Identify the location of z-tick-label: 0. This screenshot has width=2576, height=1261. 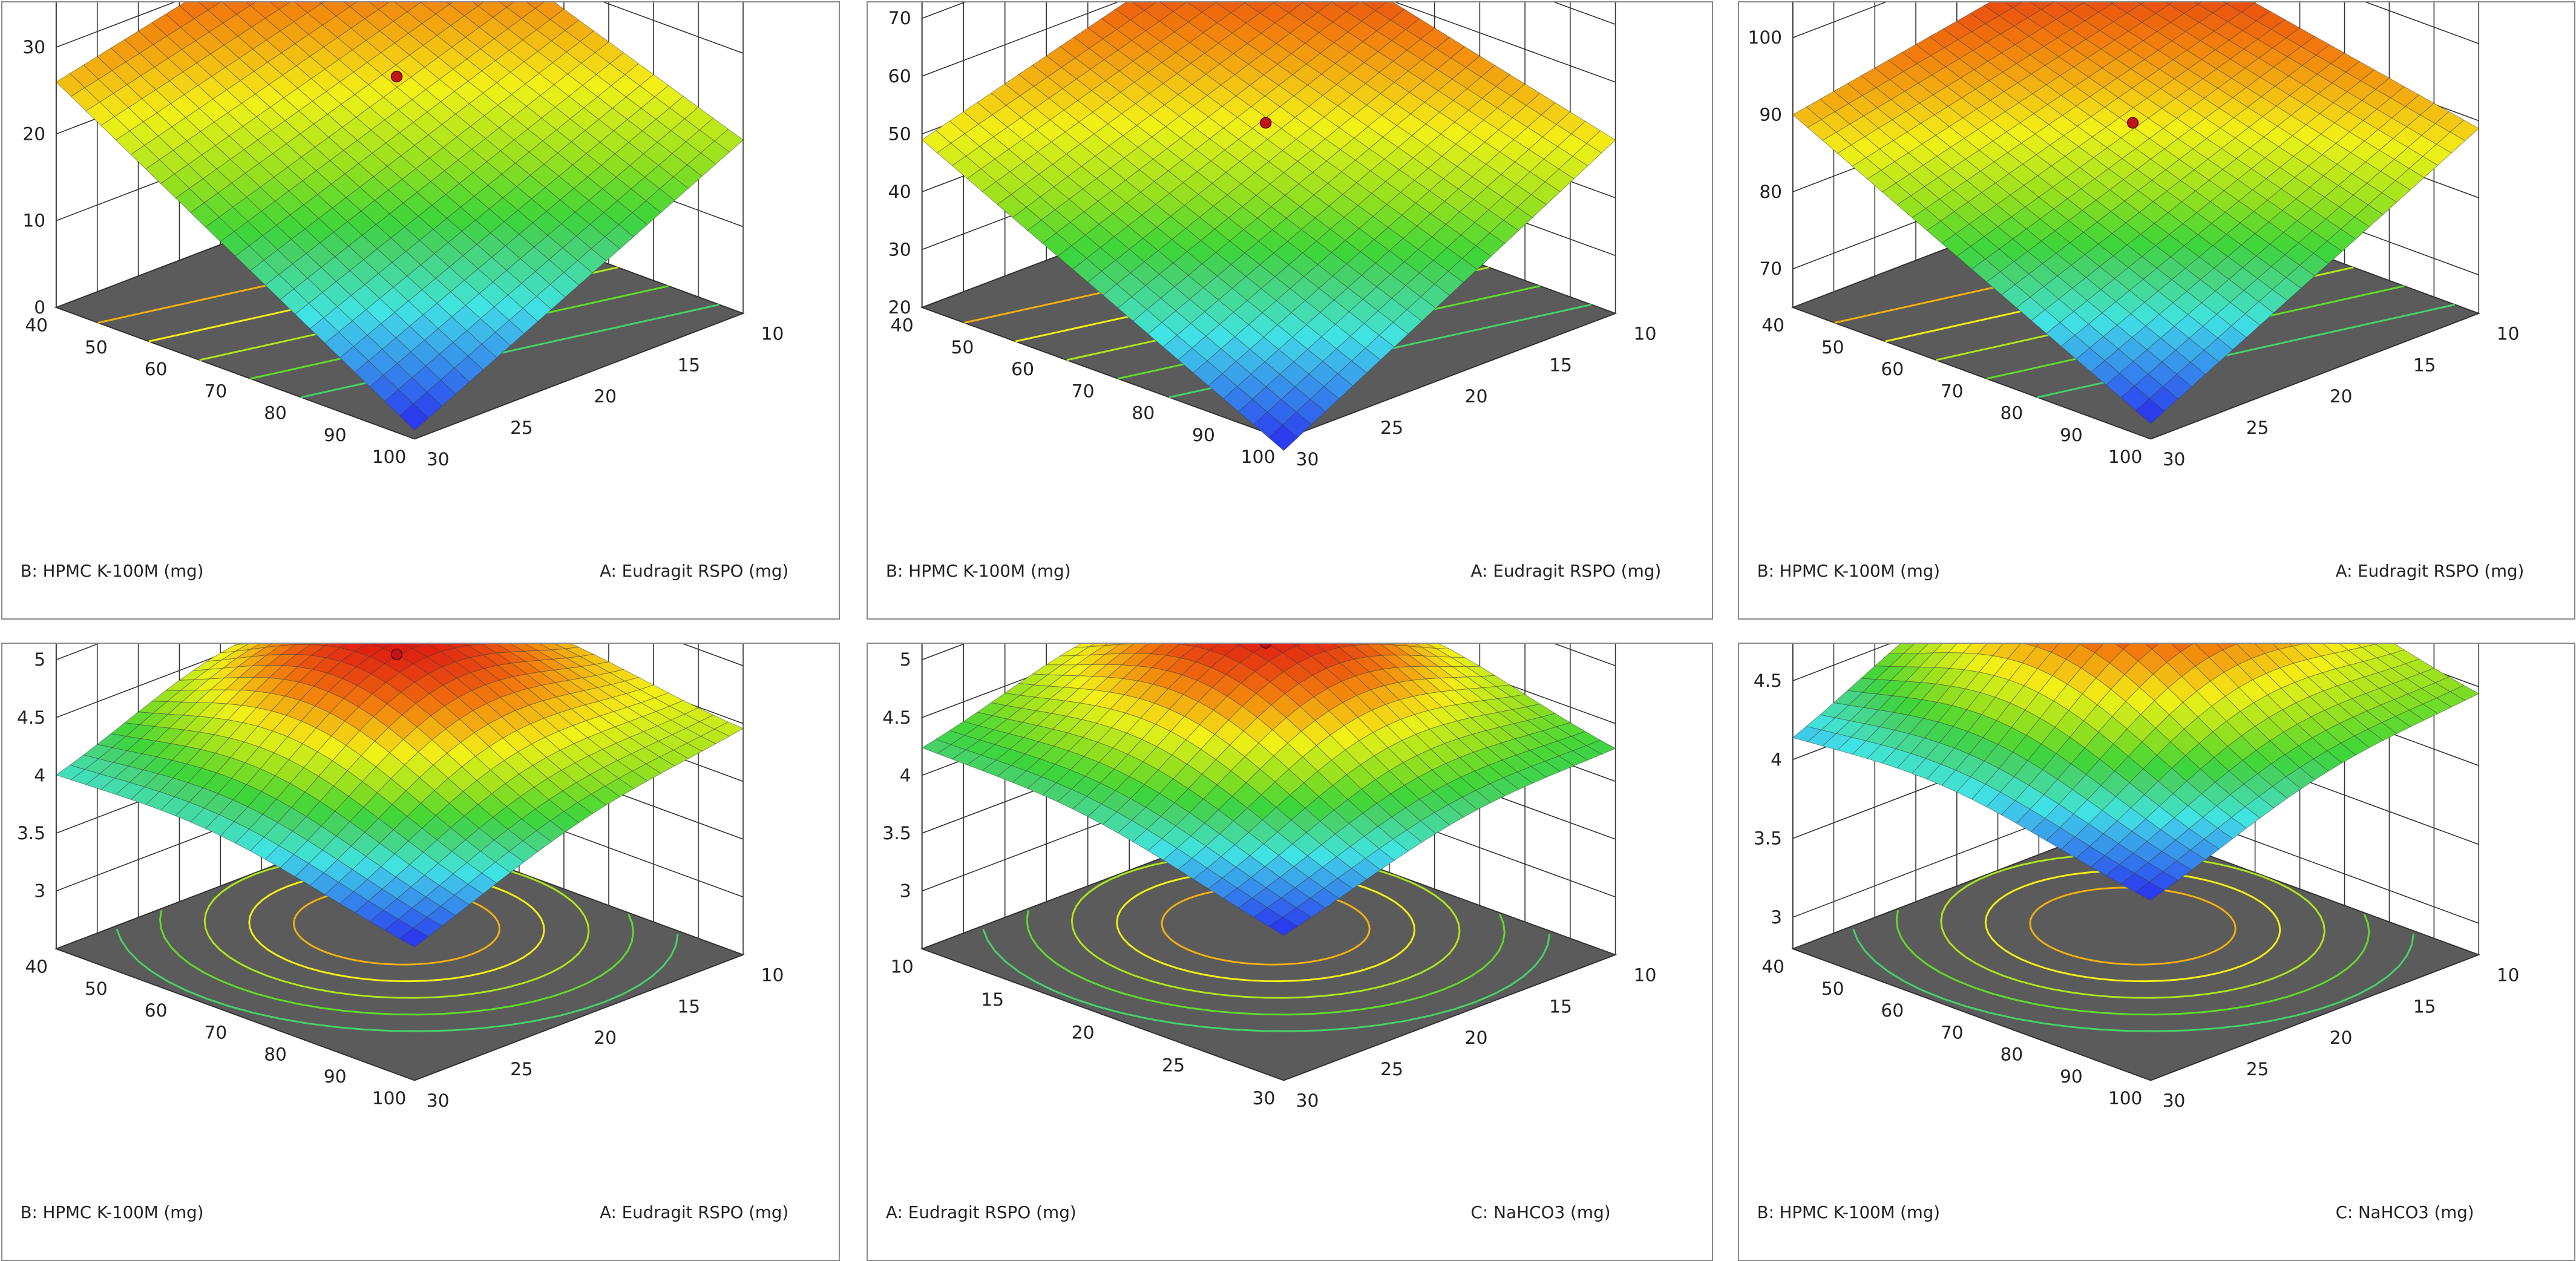
(39, 307).